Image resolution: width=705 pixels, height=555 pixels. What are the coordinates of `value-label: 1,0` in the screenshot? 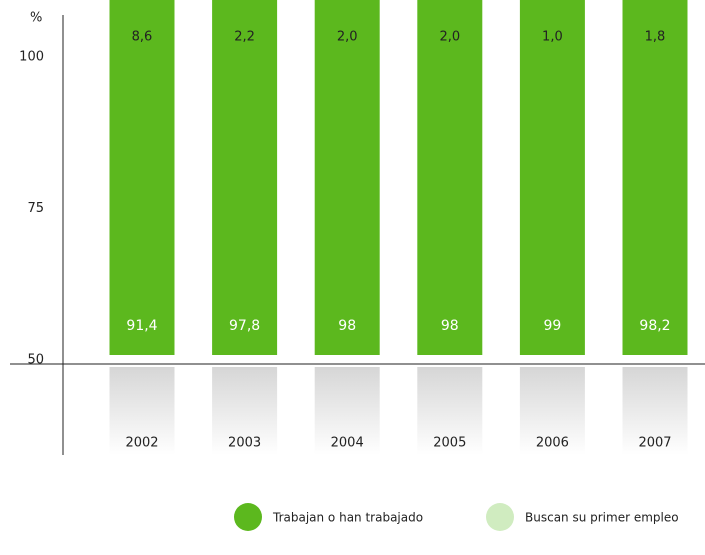 It's located at (552, 37).